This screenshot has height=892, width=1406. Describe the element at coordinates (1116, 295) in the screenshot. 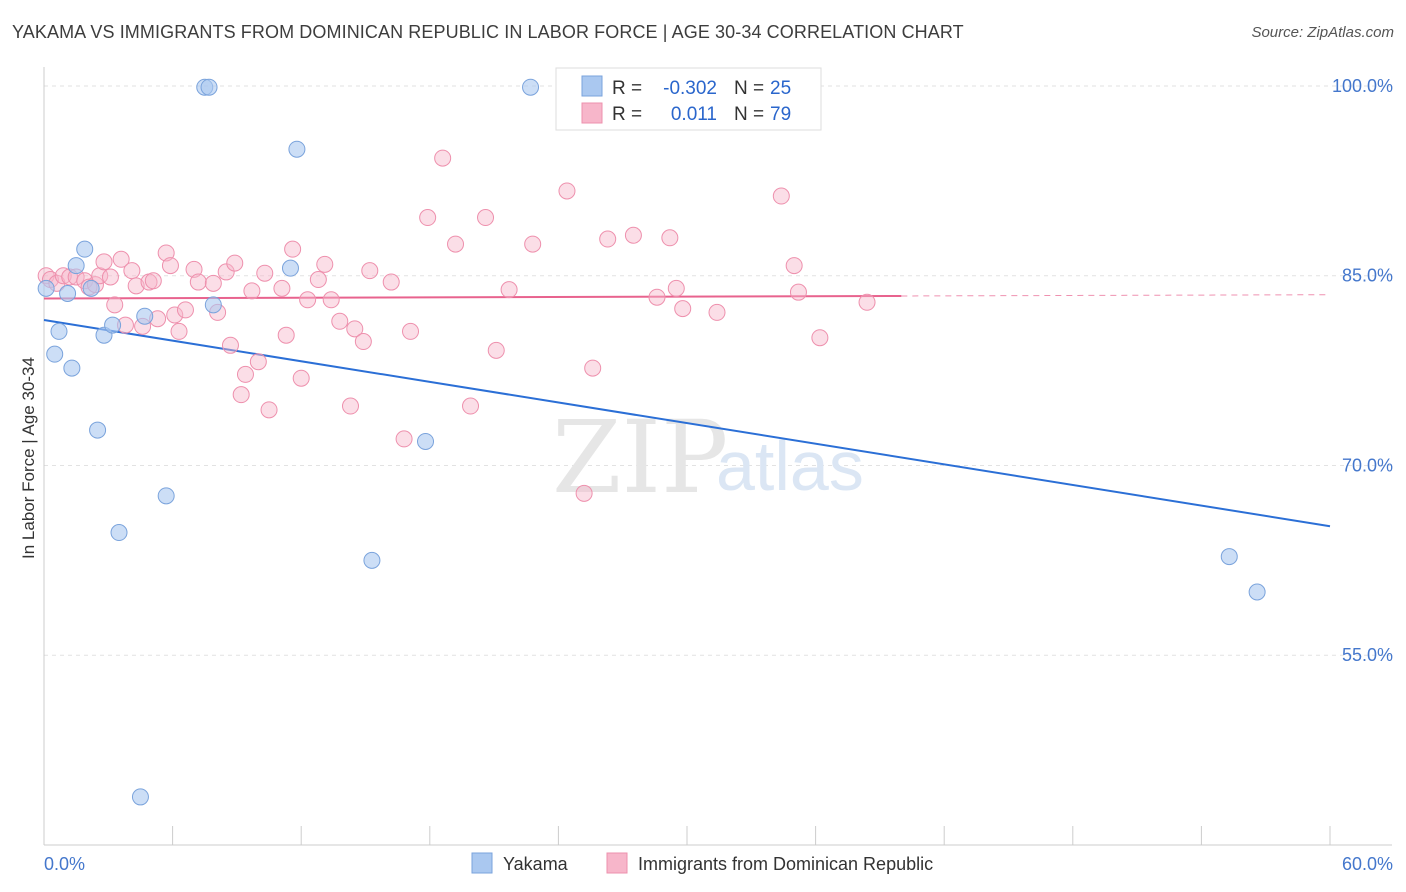

I see `trend-line-dominican-extension` at that location.